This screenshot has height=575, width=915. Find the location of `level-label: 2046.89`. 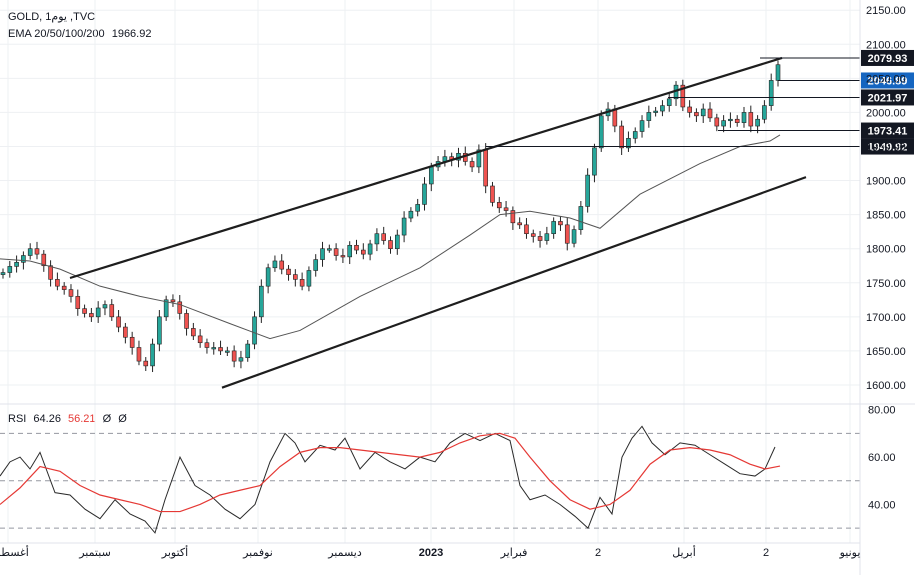

level-label: 2046.89 is located at coordinates (888, 81).